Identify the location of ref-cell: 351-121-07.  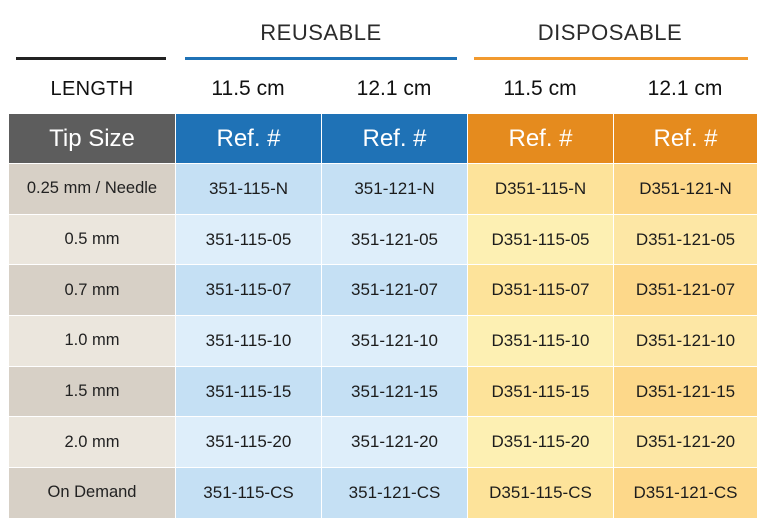
(394, 290).